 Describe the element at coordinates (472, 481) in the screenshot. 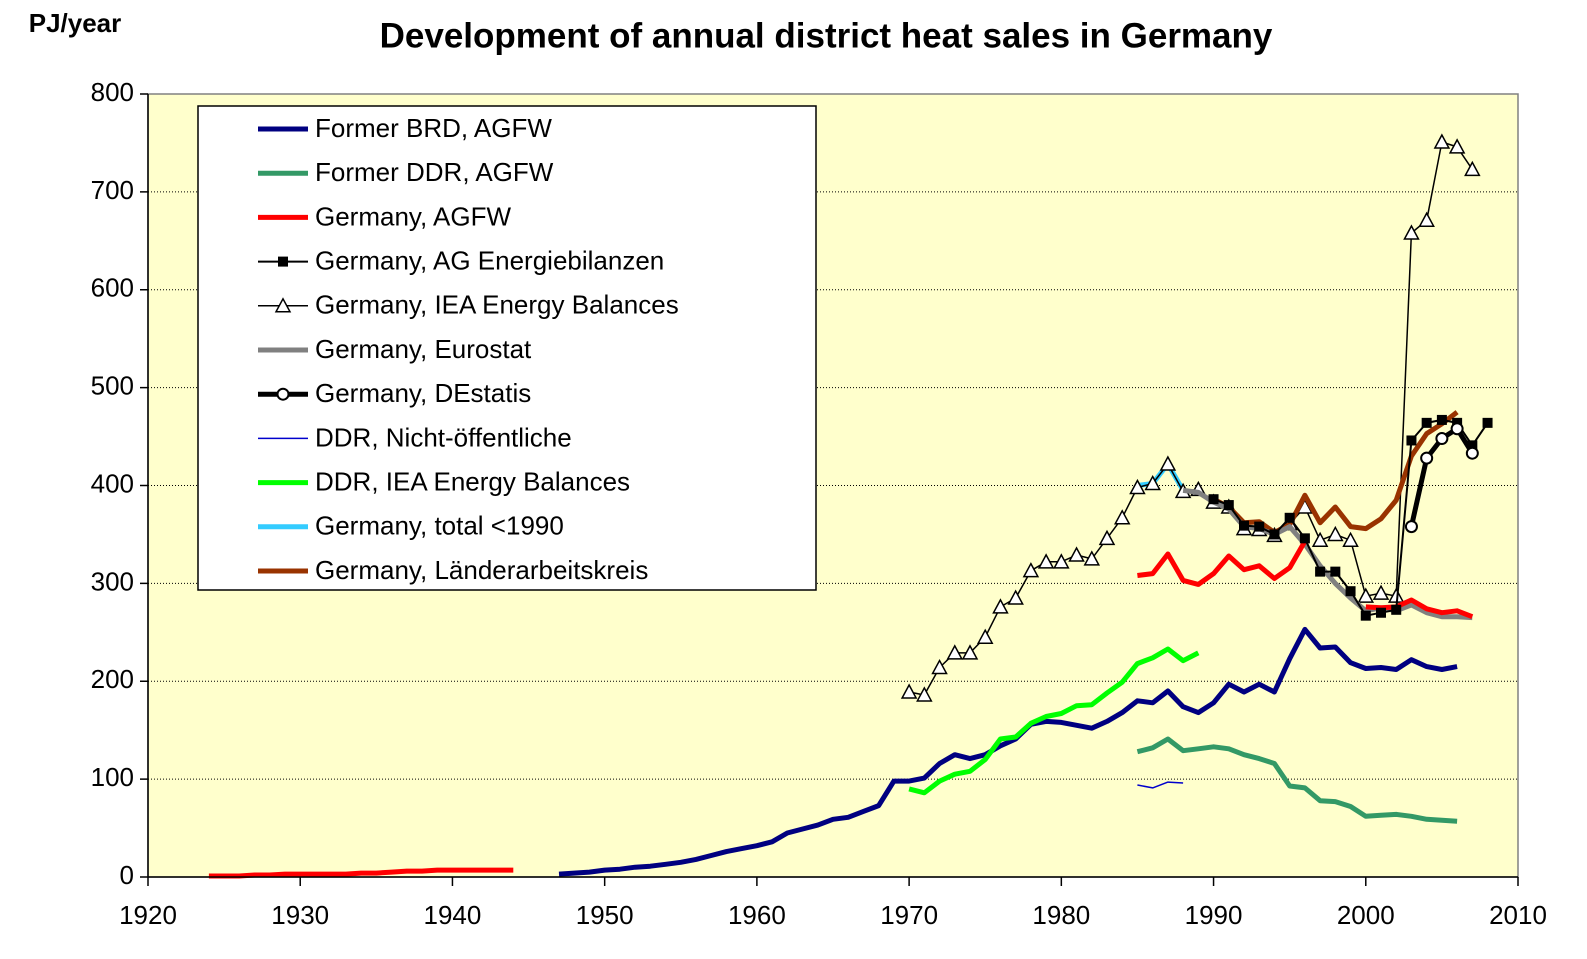

I see `legend-label: DDR, IEA Energy Balances` at that location.